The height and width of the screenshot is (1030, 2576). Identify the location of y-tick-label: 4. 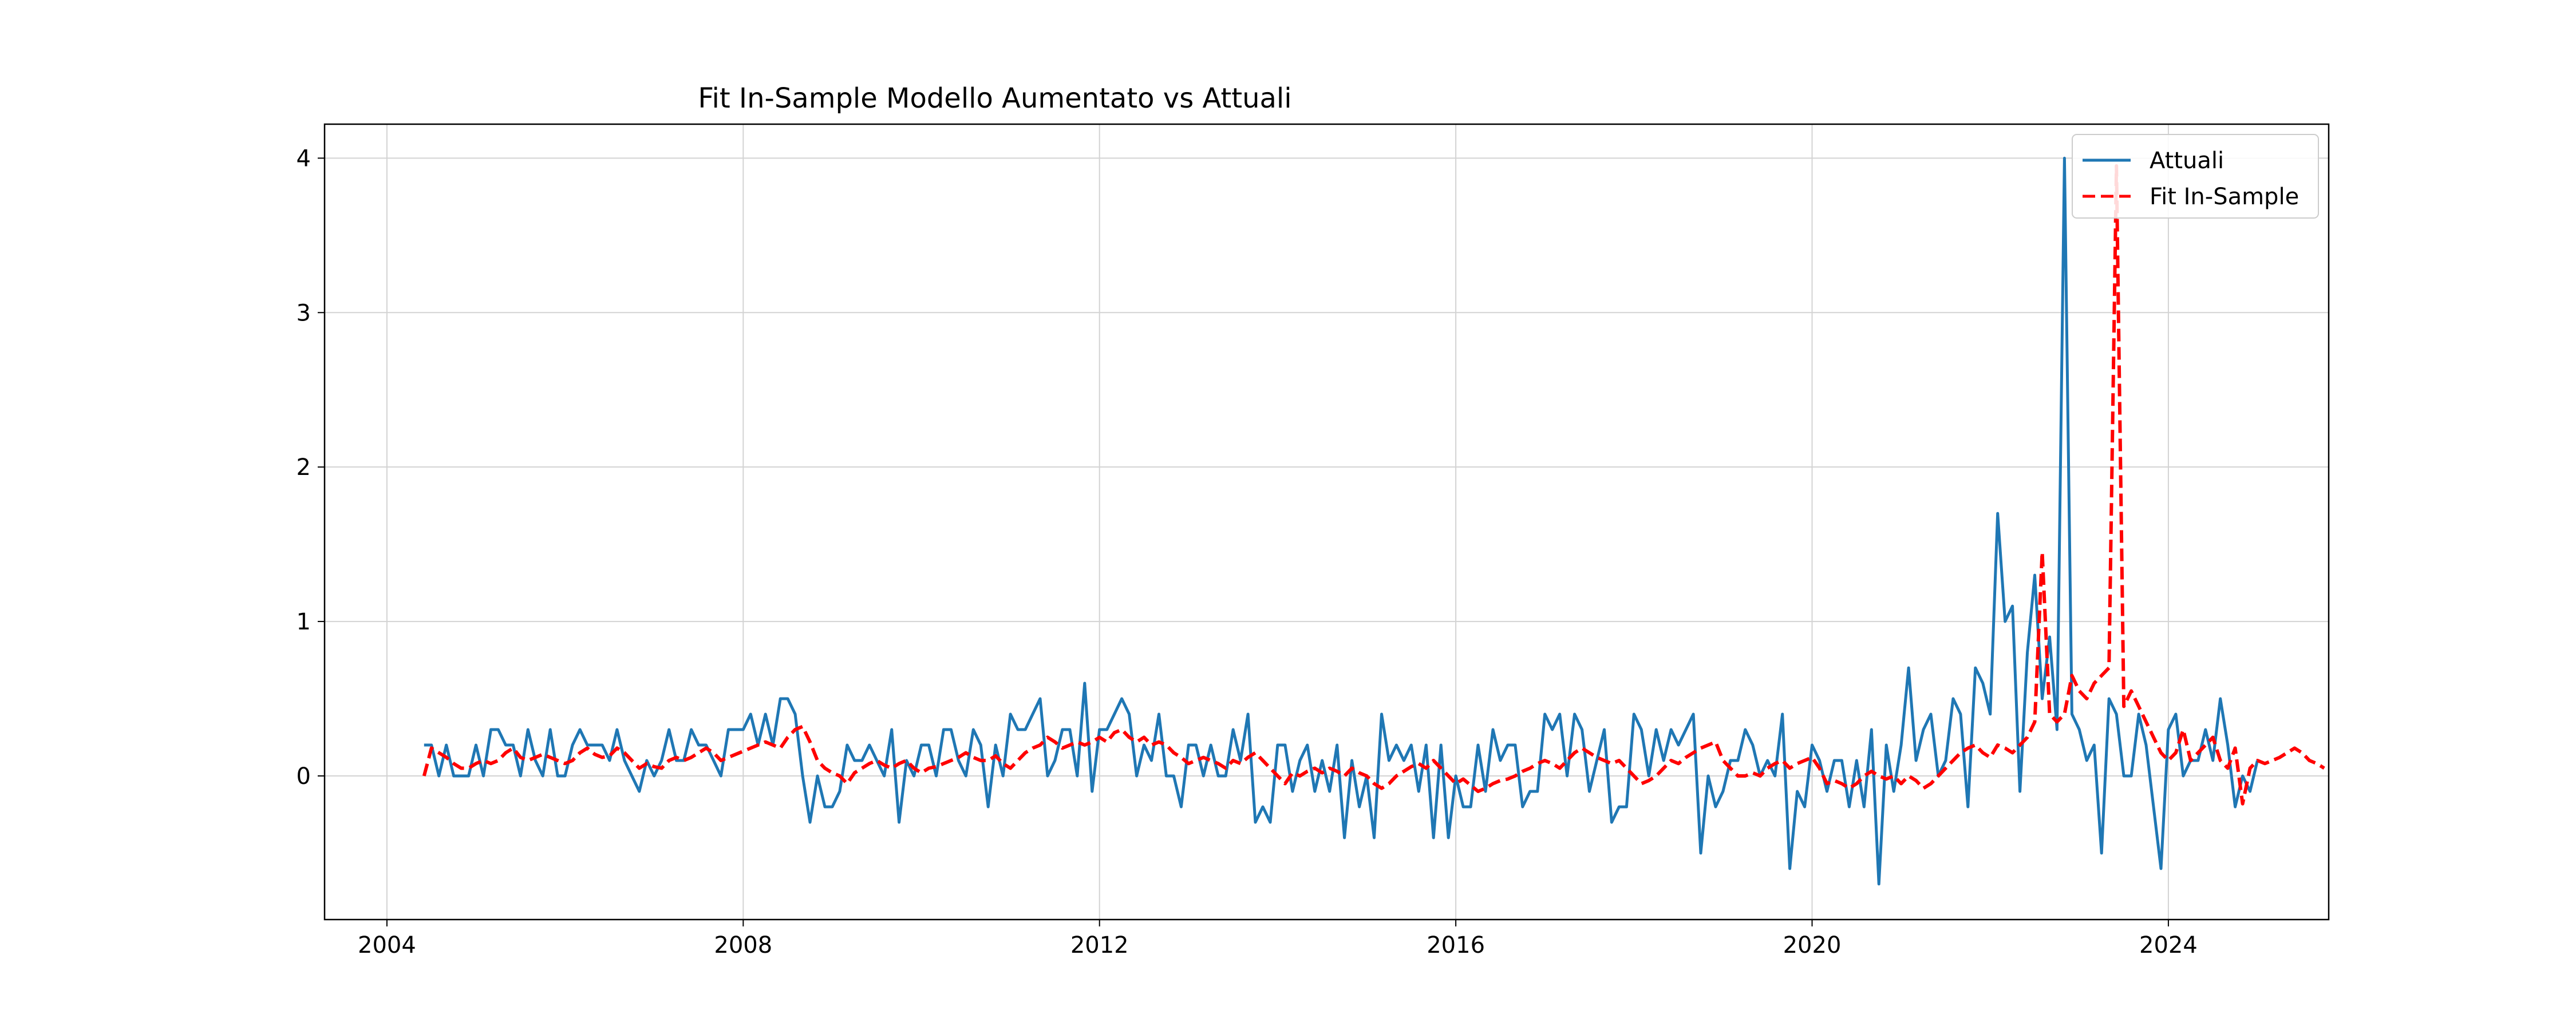
(304, 158).